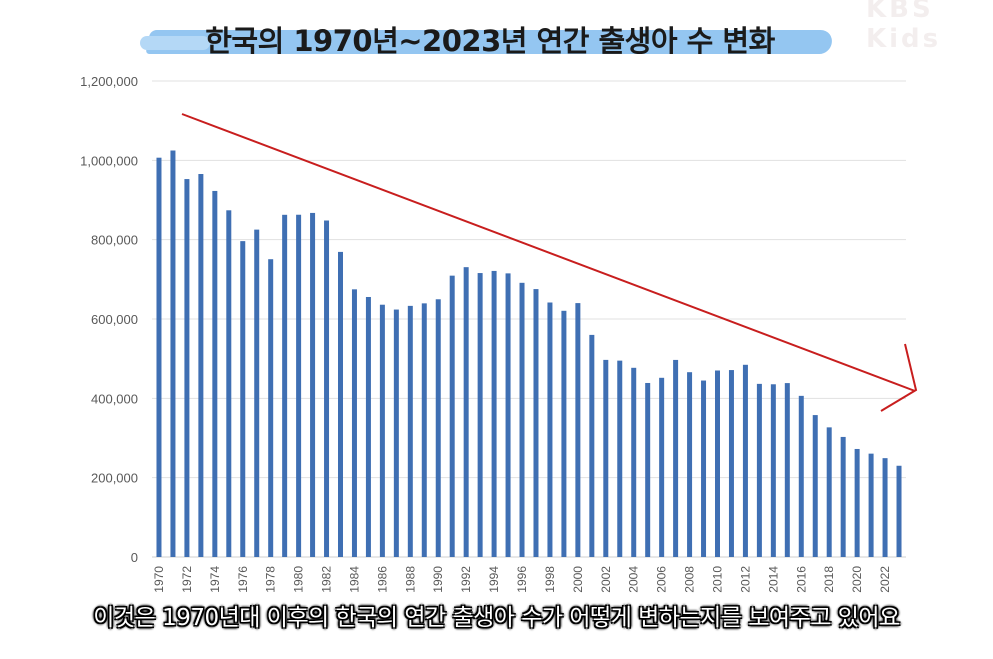  Describe the element at coordinates (843, 496) in the screenshot. I see `bar-2019` at that location.